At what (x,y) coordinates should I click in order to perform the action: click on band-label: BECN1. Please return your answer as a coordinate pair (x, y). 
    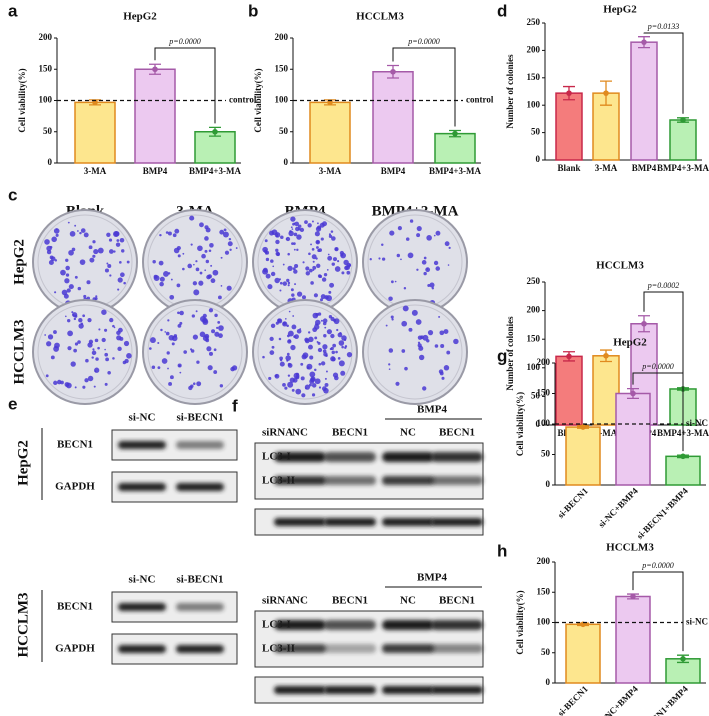
    Looking at the image, I should click on (75, 445).